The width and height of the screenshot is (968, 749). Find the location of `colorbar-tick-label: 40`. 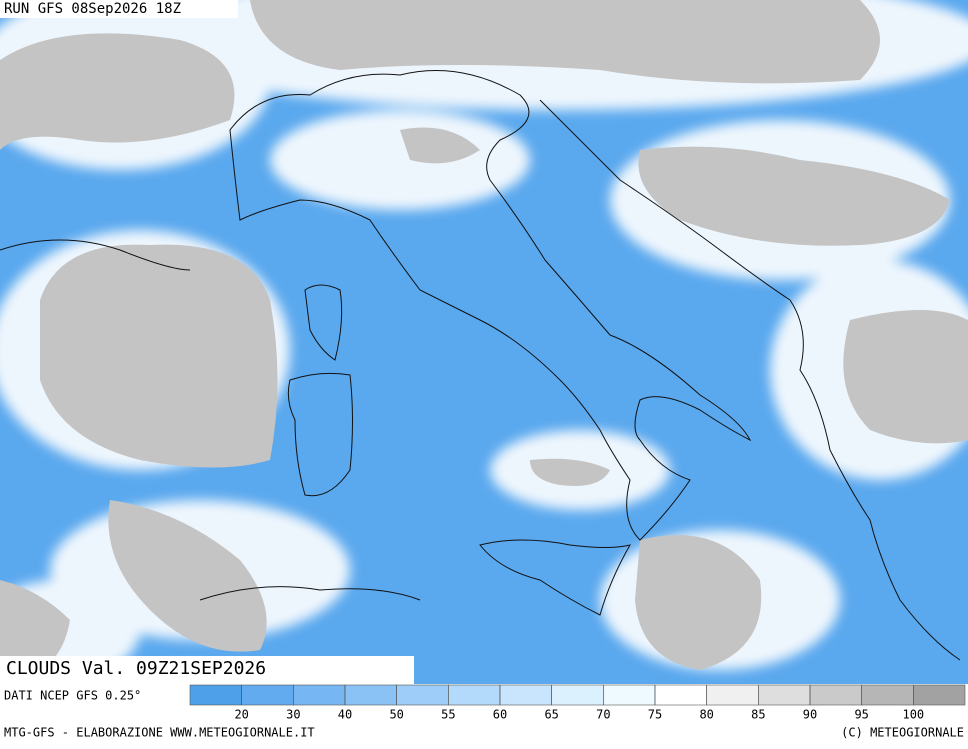

colorbar-tick-label: 40 is located at coordinates (345, 715).